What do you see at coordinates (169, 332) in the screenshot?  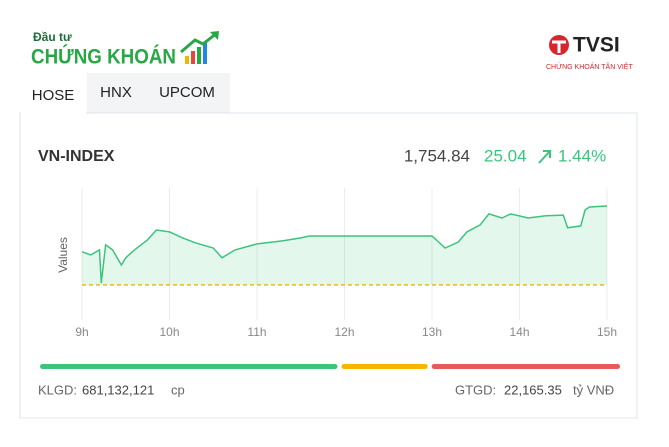 I see `x-tick-label: 10h` at bounding box center [169, 332].